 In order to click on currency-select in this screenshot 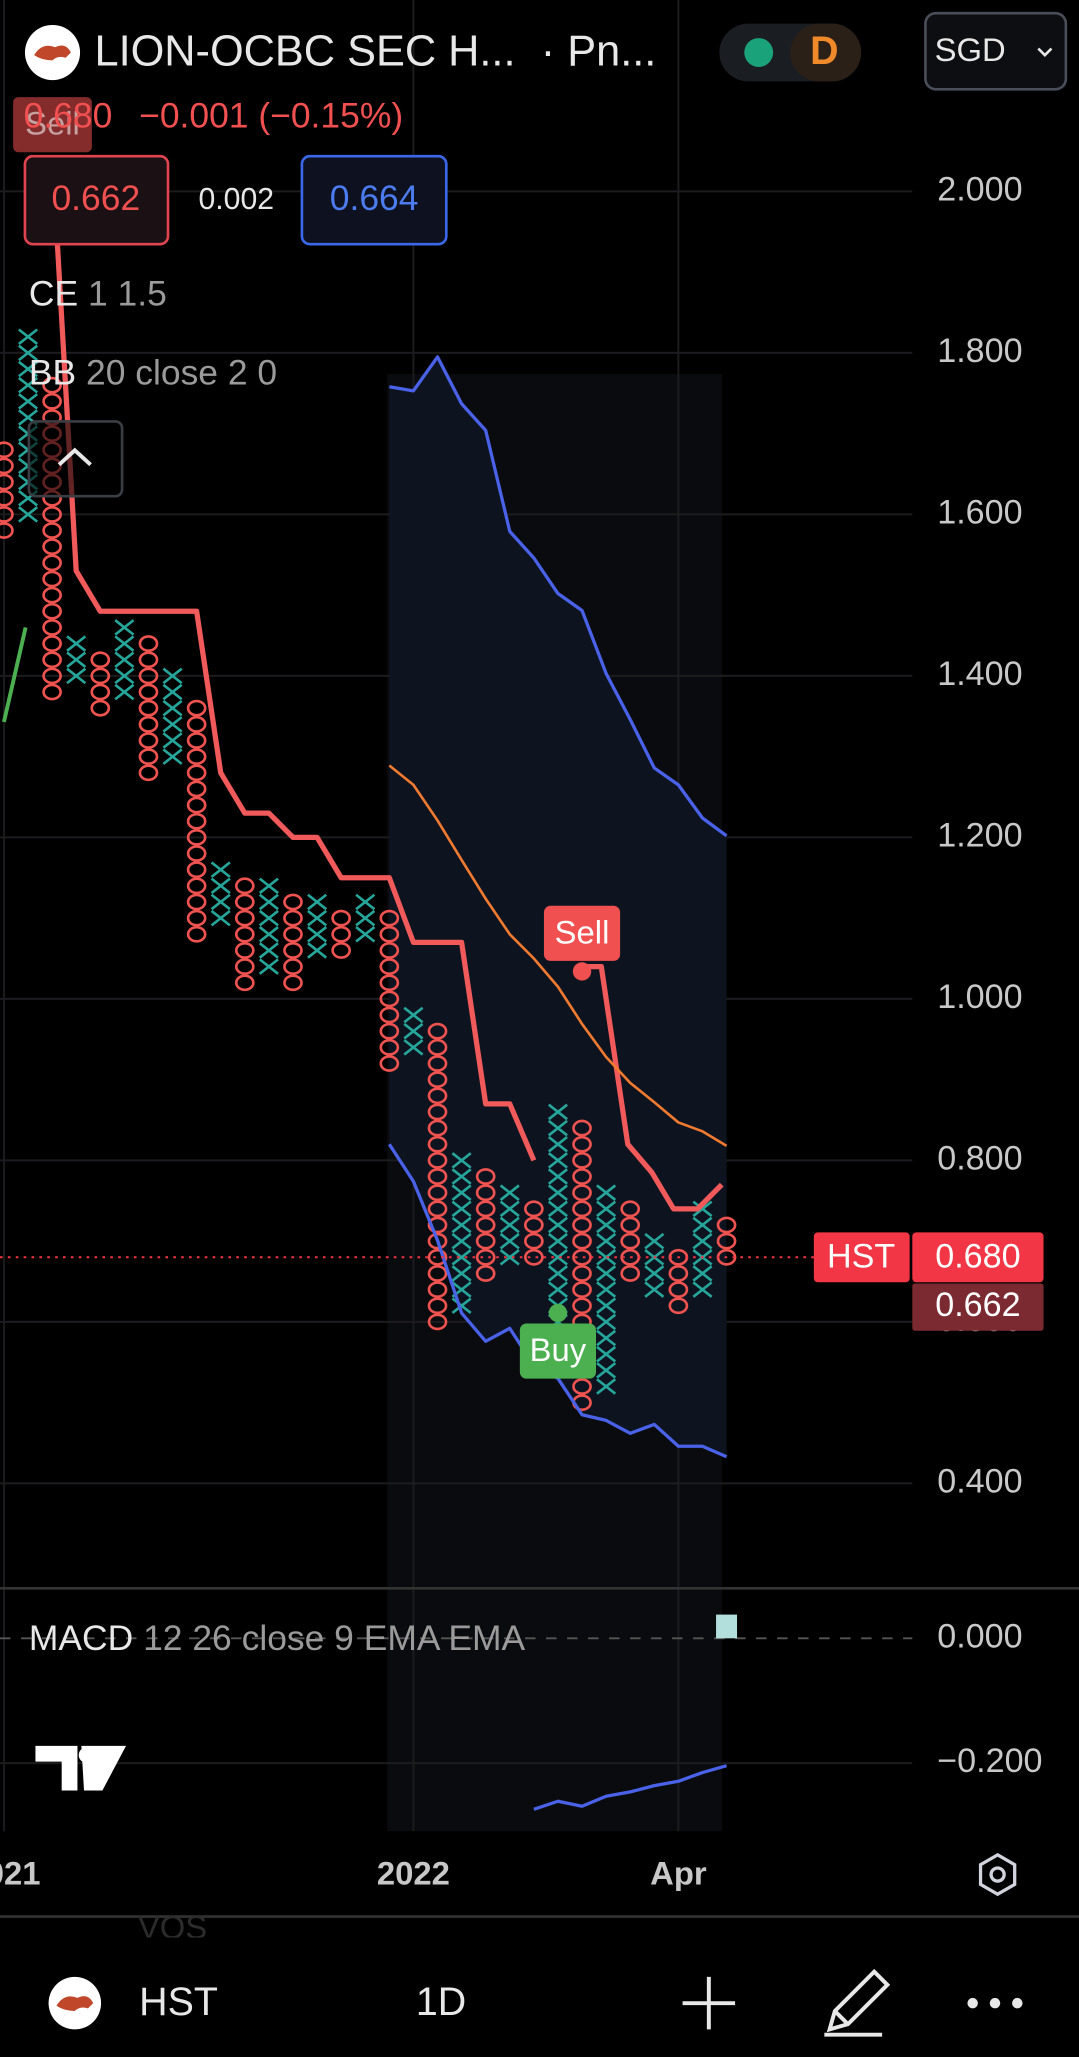, I will do `click(996, 51)`.